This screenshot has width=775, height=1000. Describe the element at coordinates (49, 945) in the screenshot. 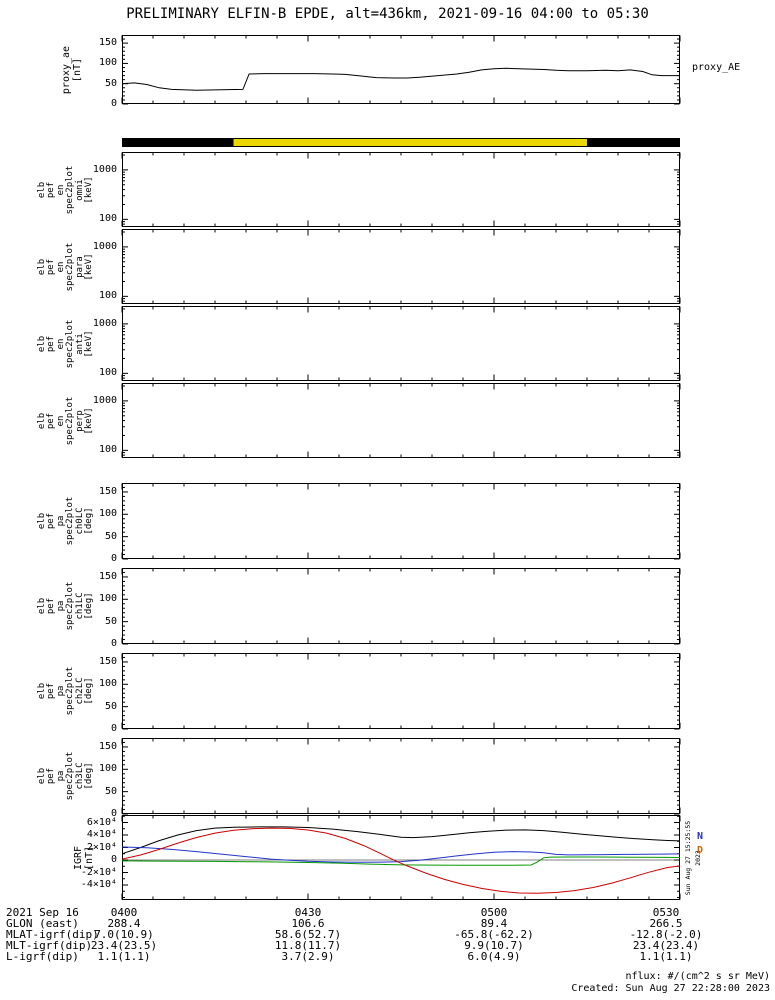

I see `footer-row-label: MLT-igrf(dip)` at that location.